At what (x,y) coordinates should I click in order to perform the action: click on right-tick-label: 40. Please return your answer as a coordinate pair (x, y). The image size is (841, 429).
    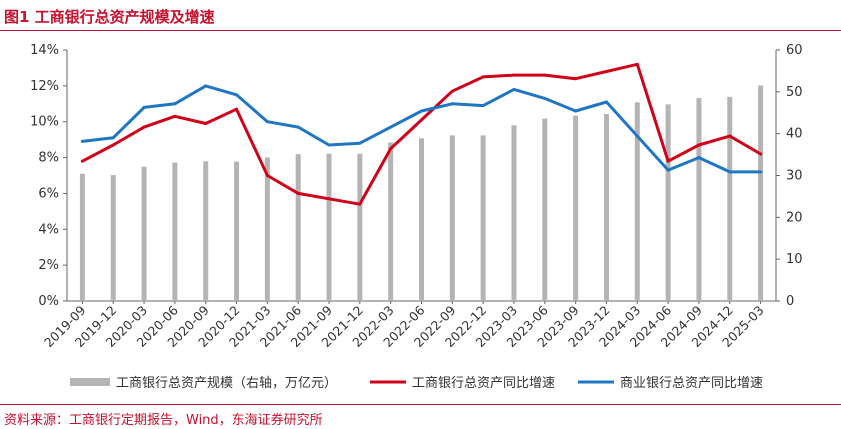
    Looking at the image, I should click on (794, 134).